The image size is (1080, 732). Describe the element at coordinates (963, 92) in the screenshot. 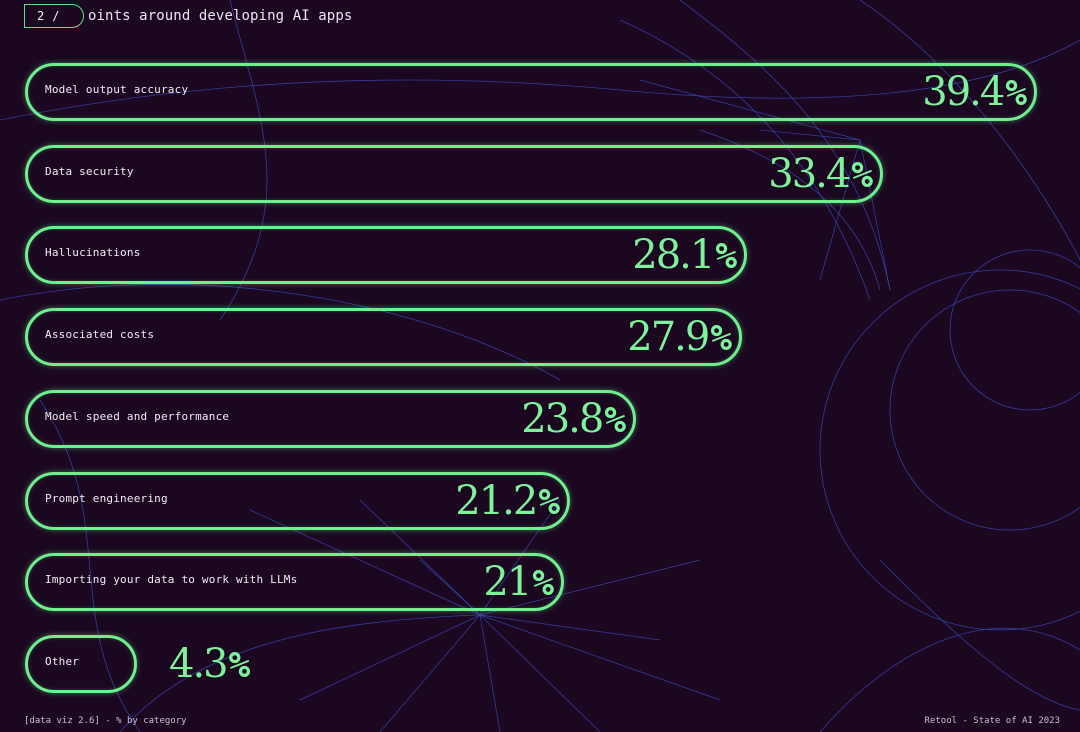

I see `bar-value-number: 39.4` at that location.